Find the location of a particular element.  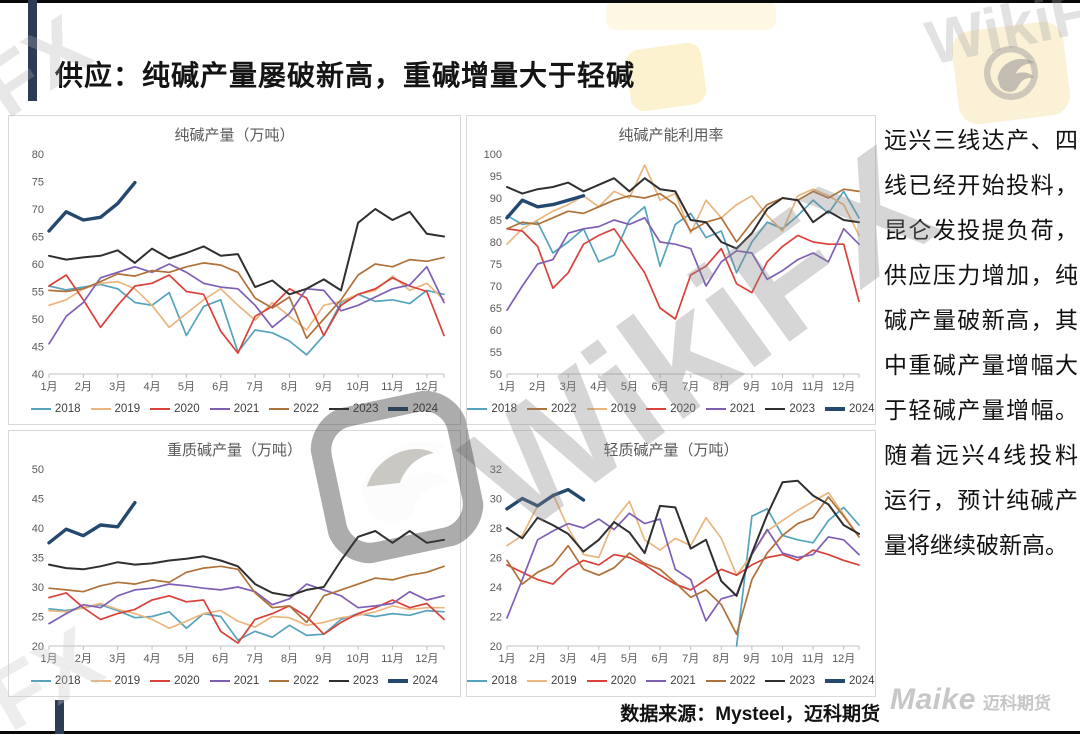

legend-item-2021: 2021 is located at coordinates (671, 681).